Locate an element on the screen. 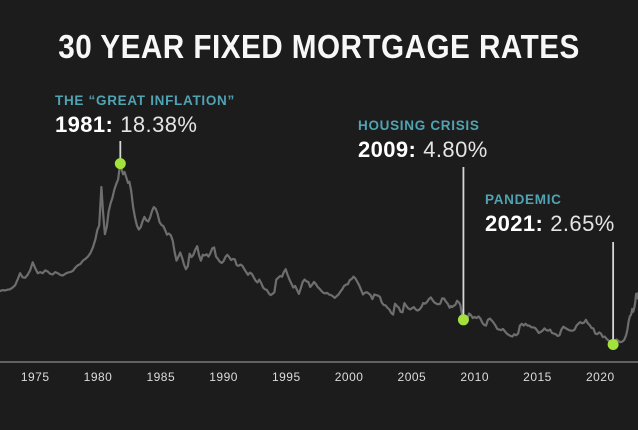 This screenshot has width=638, height=430. axis-tick-label: 2000 is located at coordinates (349, 377).